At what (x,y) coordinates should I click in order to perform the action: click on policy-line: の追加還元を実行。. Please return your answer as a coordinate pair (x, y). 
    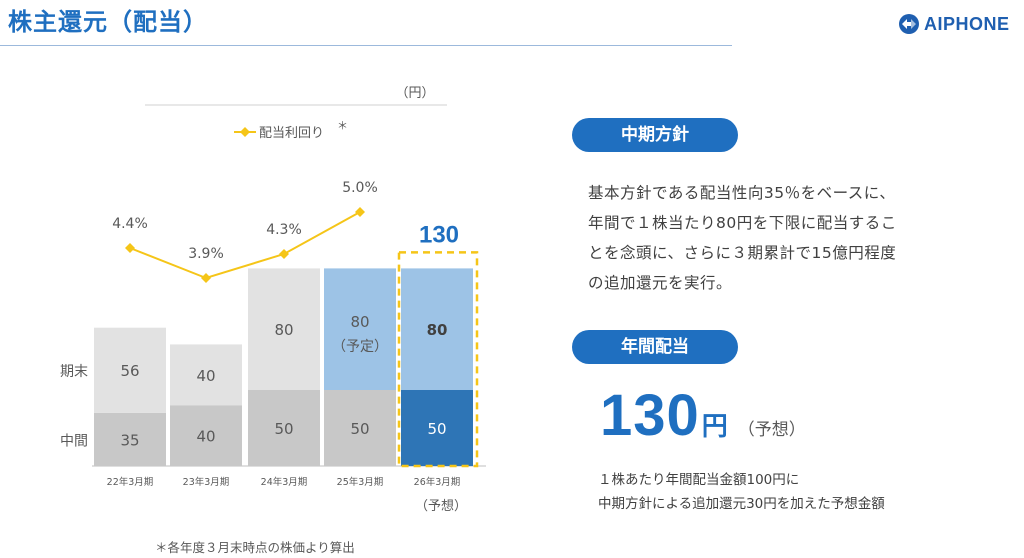
    Looking at the image, I should click on (660, 283).